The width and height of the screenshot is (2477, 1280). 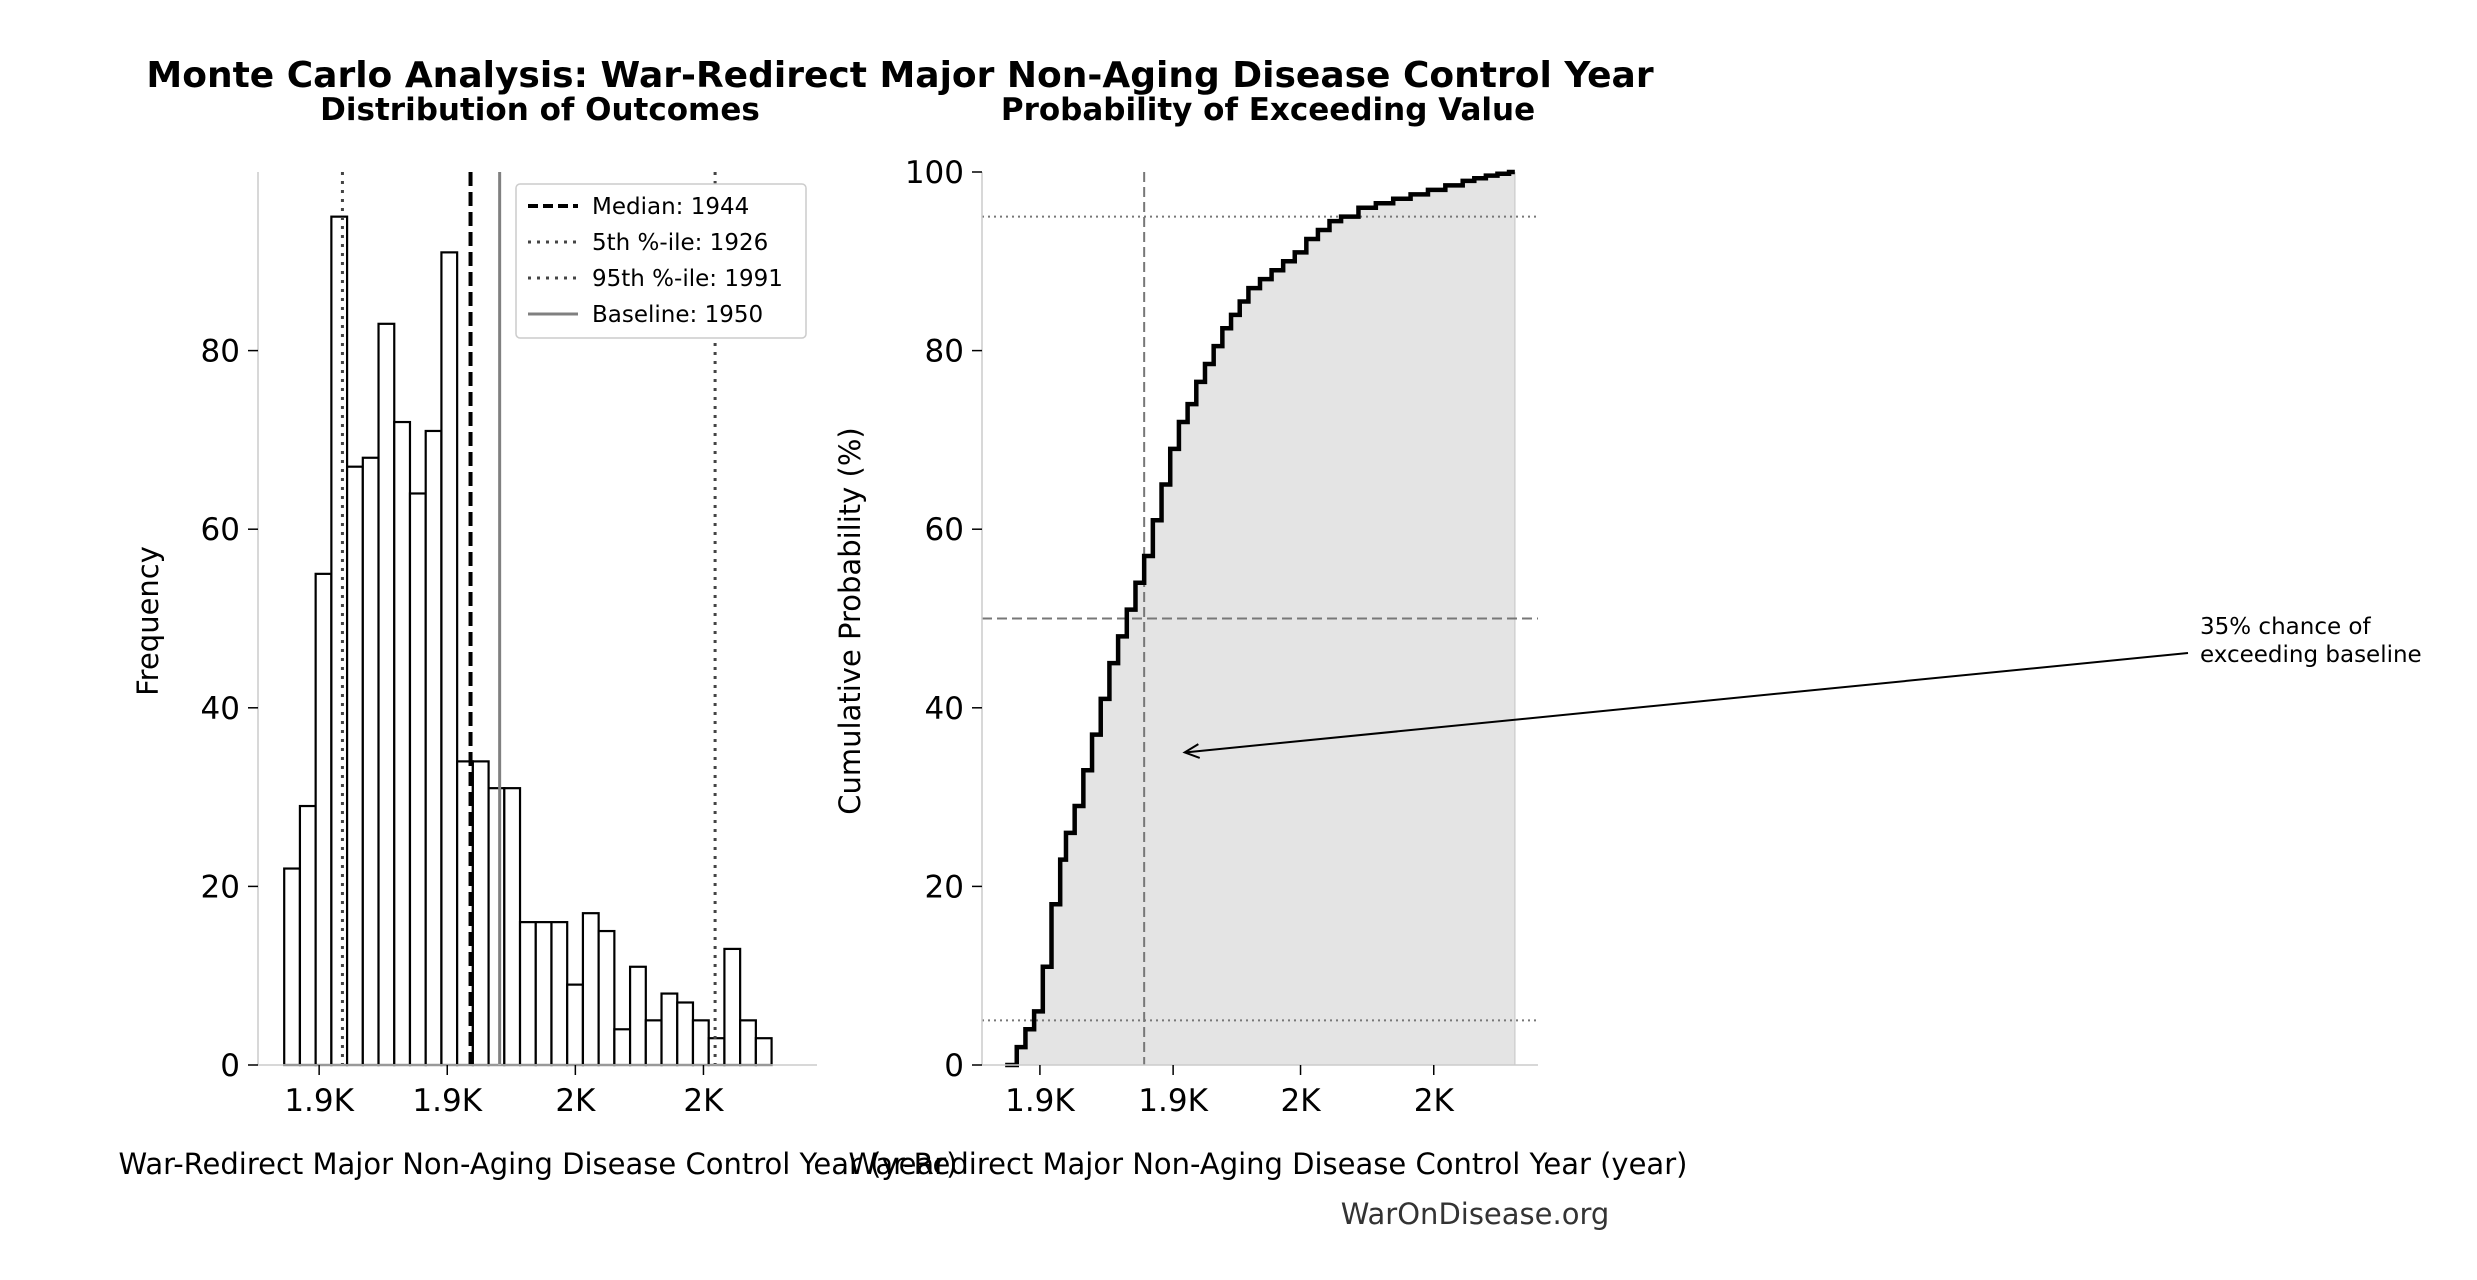 I want to click on annotation-text: exceeding baseline, so click(x=2311, y=655).